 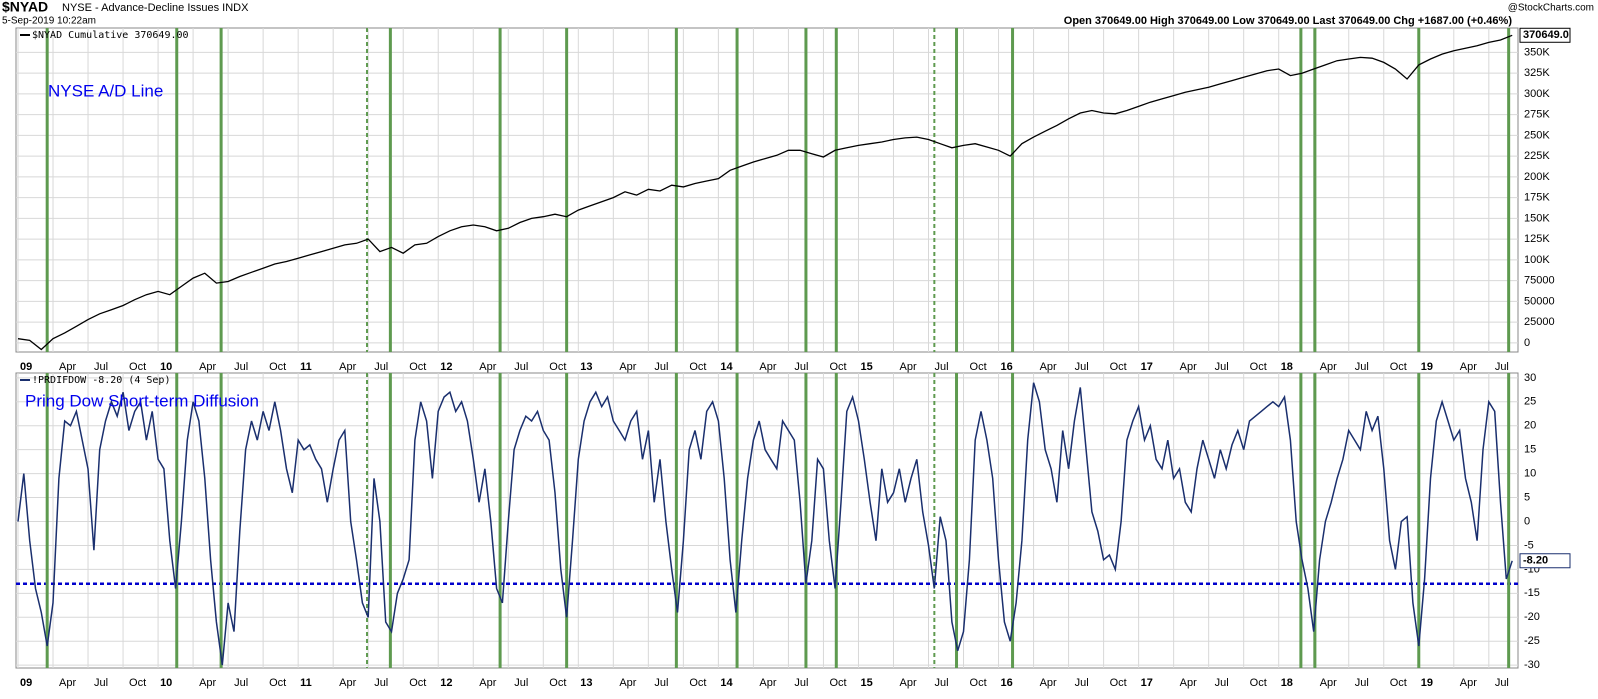 What do you see at coordinates (1532, 593) in the screenshot?
I see `y-tick-label: -15` at bounding box center [1532, 593].